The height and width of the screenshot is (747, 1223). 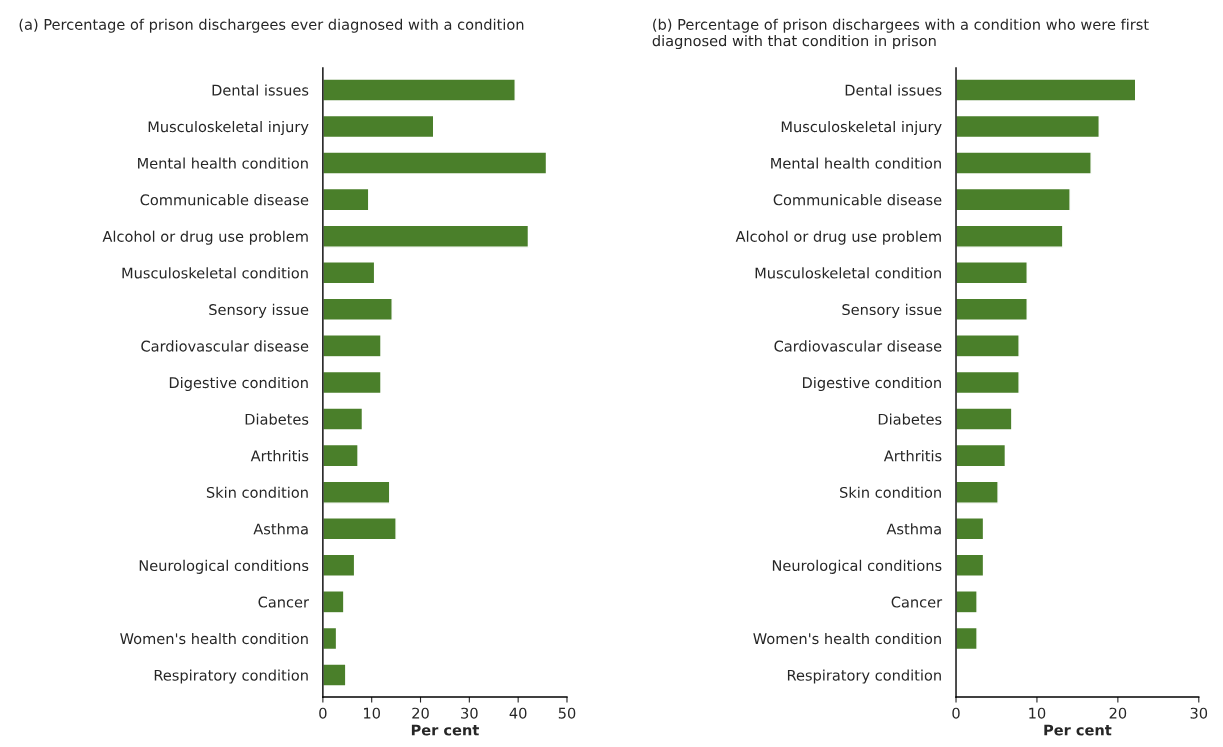 What do you see at coordinates (271, 25) in the screenshot?
I see `chart-title: (a) Percentage of prison dischargees ever diagnosed with a condition` at bounding box center [271, 25].